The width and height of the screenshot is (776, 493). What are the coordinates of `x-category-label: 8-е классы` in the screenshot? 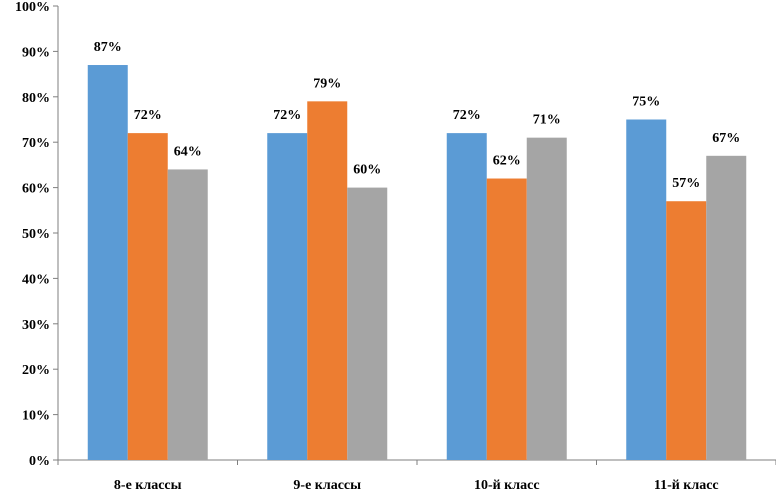 It's located at (148, 485).